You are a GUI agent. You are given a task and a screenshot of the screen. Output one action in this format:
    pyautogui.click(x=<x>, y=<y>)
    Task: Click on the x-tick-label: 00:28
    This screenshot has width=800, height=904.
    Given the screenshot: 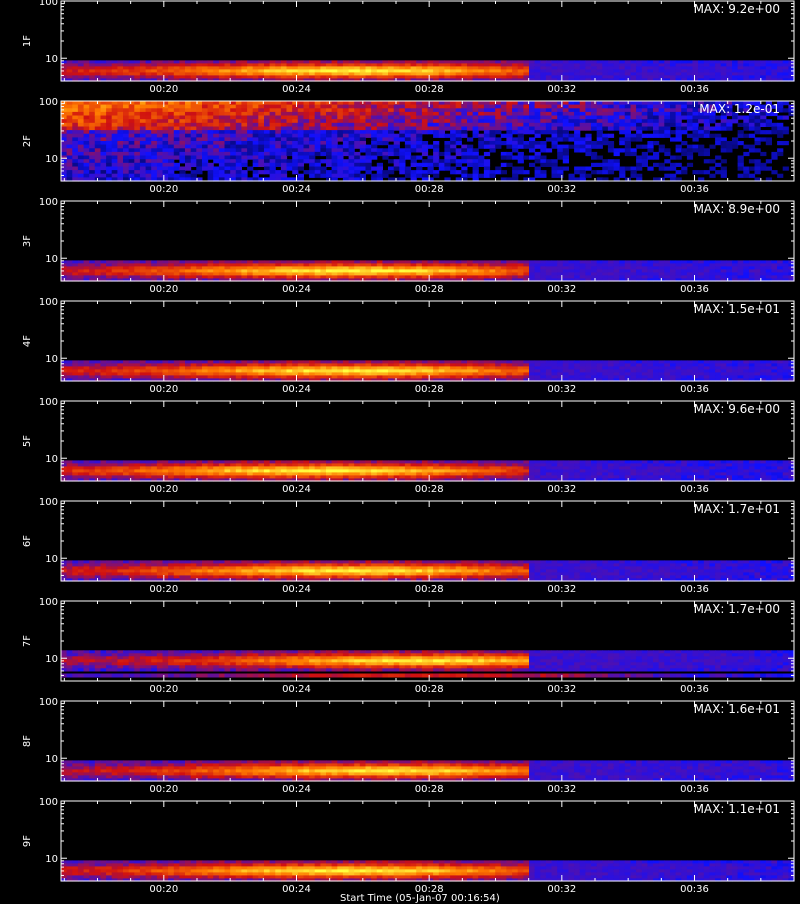 What is the action you would take?
    pyautogui.click(x=429, y=89)
    